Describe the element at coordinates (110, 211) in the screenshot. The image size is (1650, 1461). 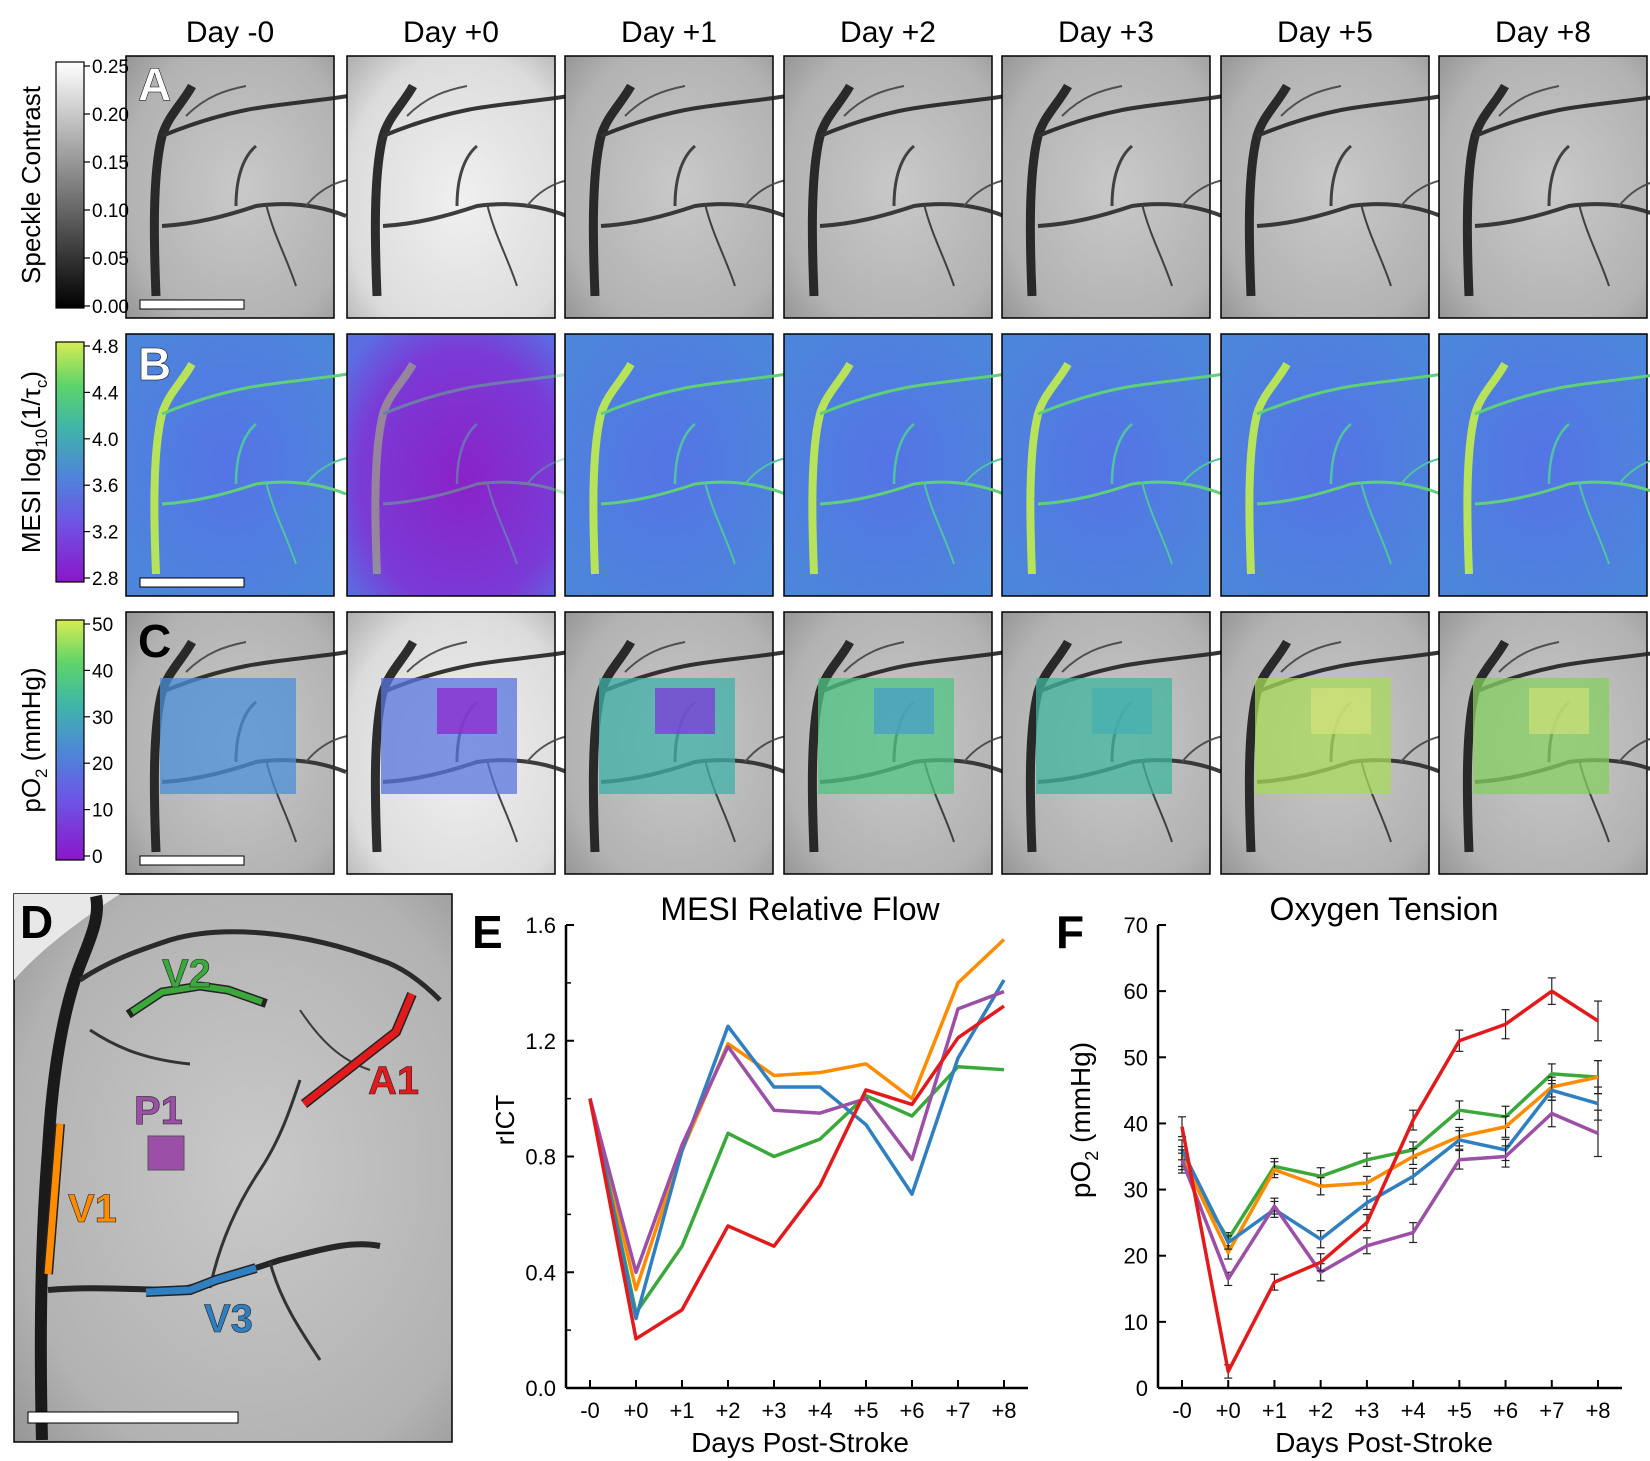
I see `colorbar-tick-label: 0.10` at that location.